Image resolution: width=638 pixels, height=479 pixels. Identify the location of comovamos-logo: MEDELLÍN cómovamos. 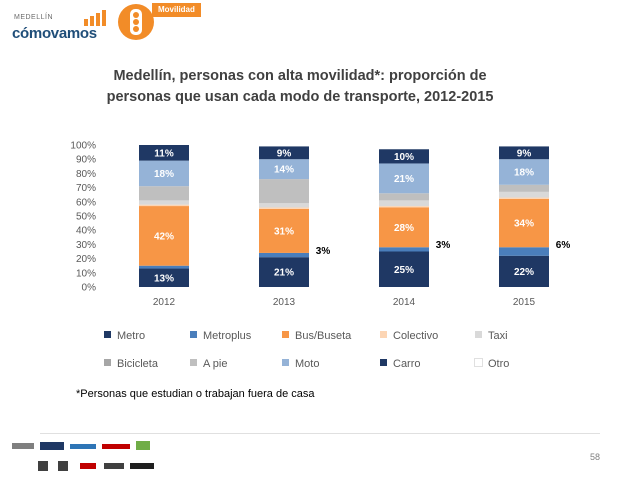
(62, 26).